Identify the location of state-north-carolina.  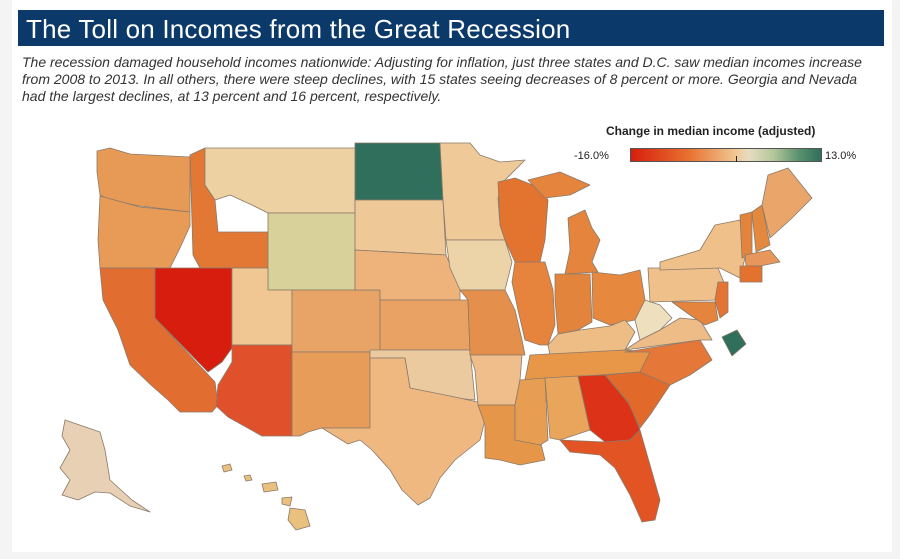
(668, 362).